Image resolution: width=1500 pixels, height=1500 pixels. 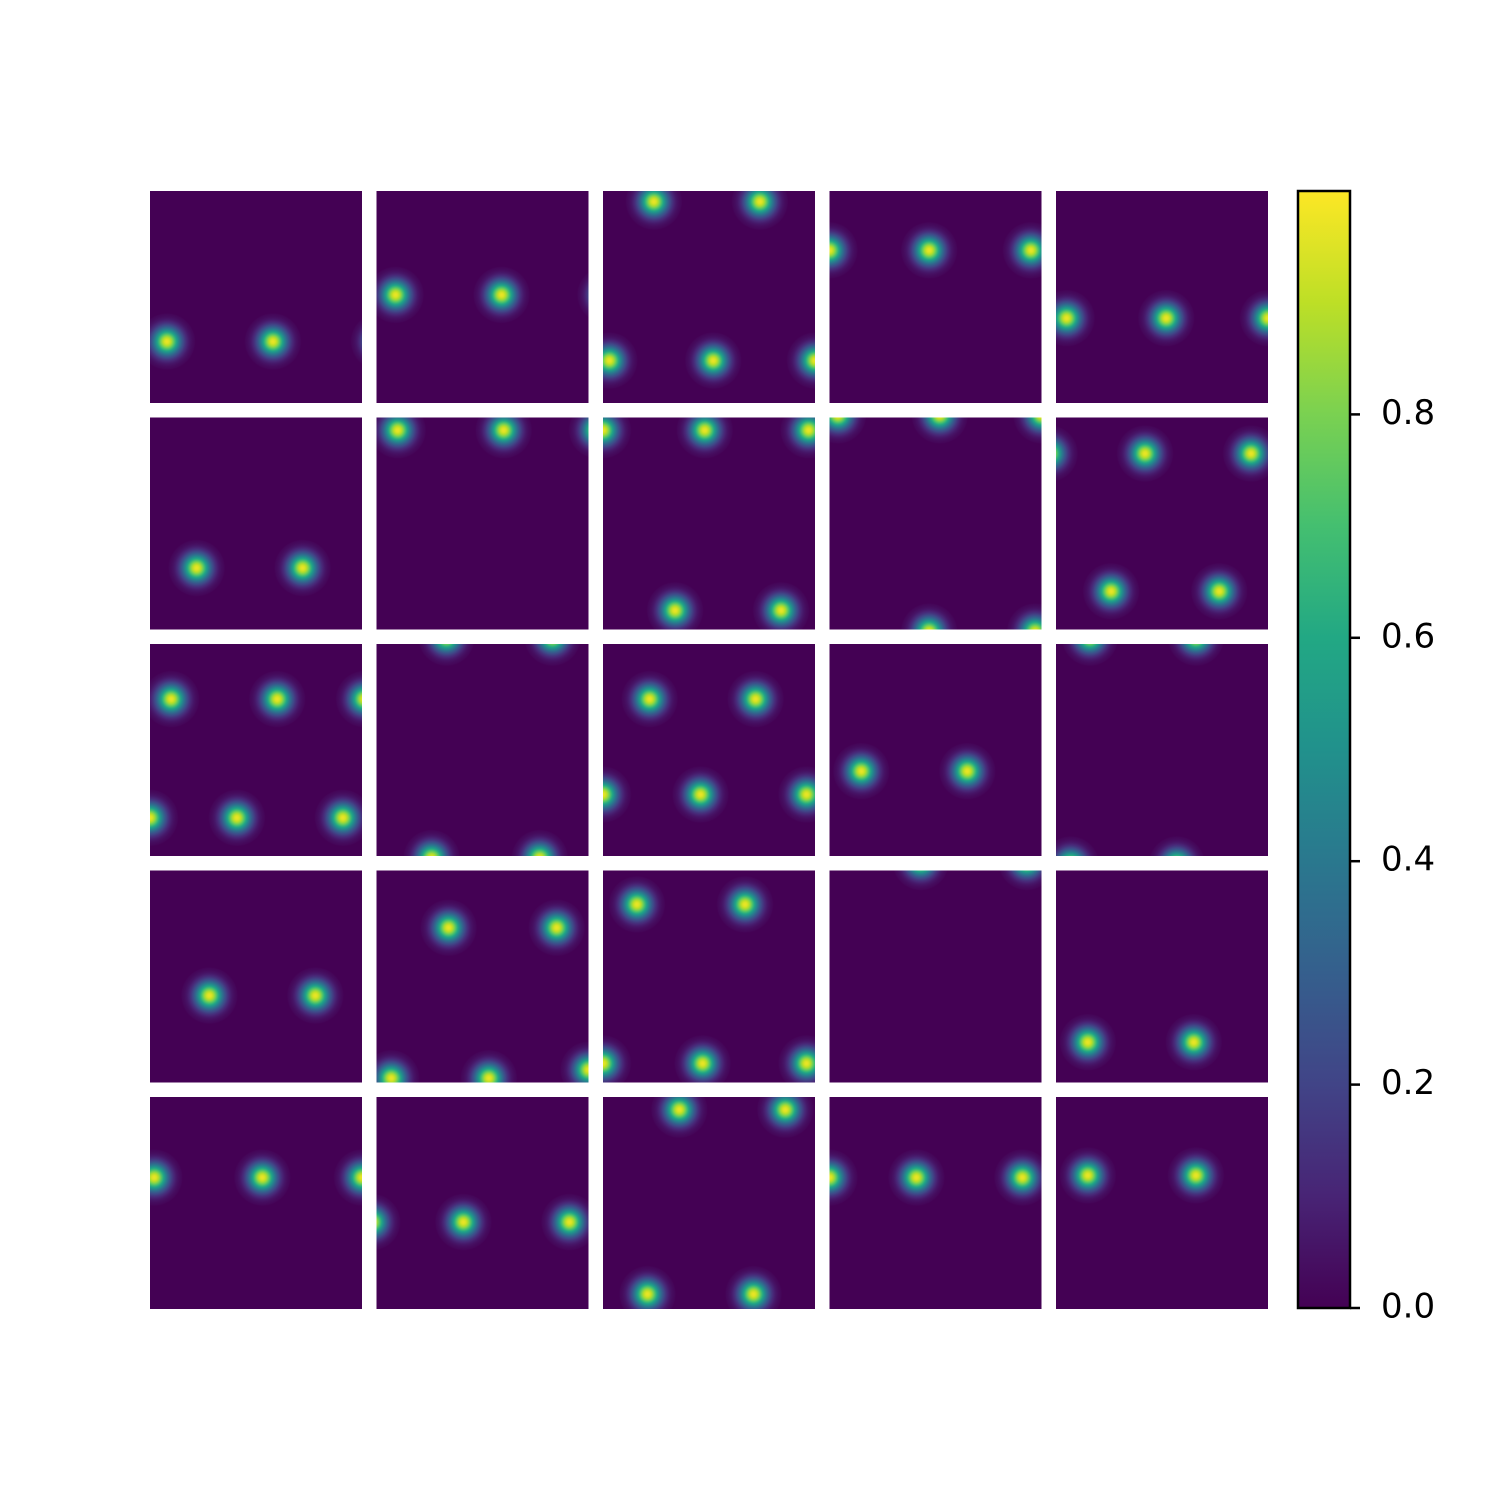 What do you see at coordinates (1408, 636) in the screenshot?
I see `colorbar-tick-label: 0.6` at bounding box center [1408, 636].